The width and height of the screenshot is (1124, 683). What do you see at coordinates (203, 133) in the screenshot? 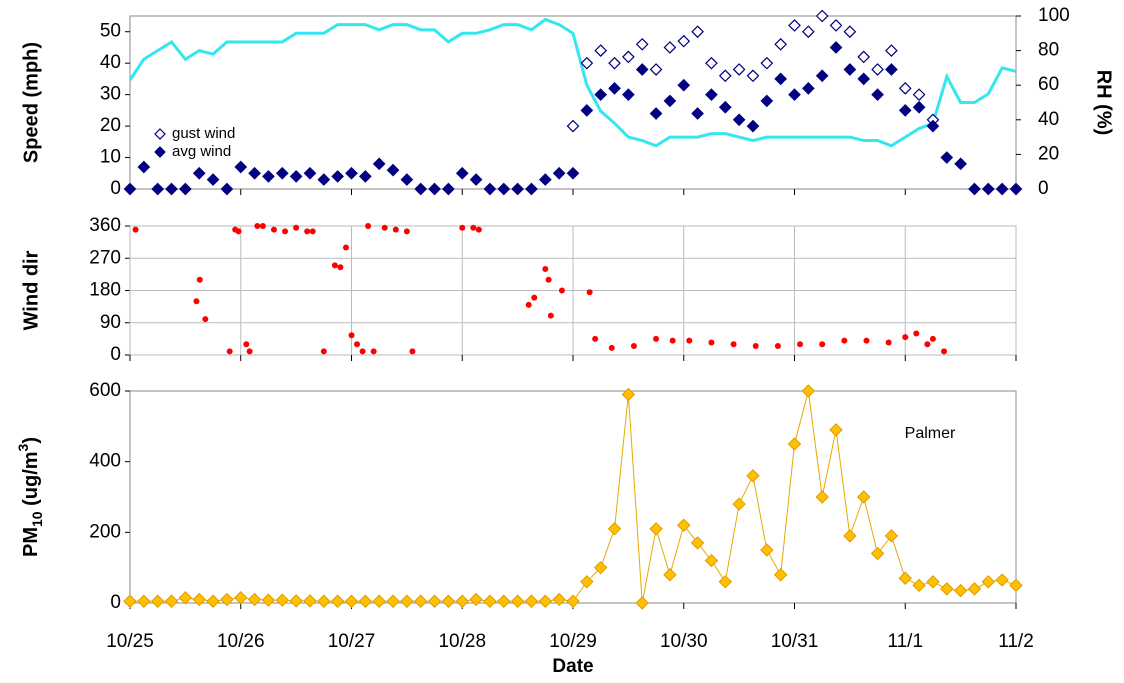
I see `legend-label: gust wind` at bounding box center [203, 133].